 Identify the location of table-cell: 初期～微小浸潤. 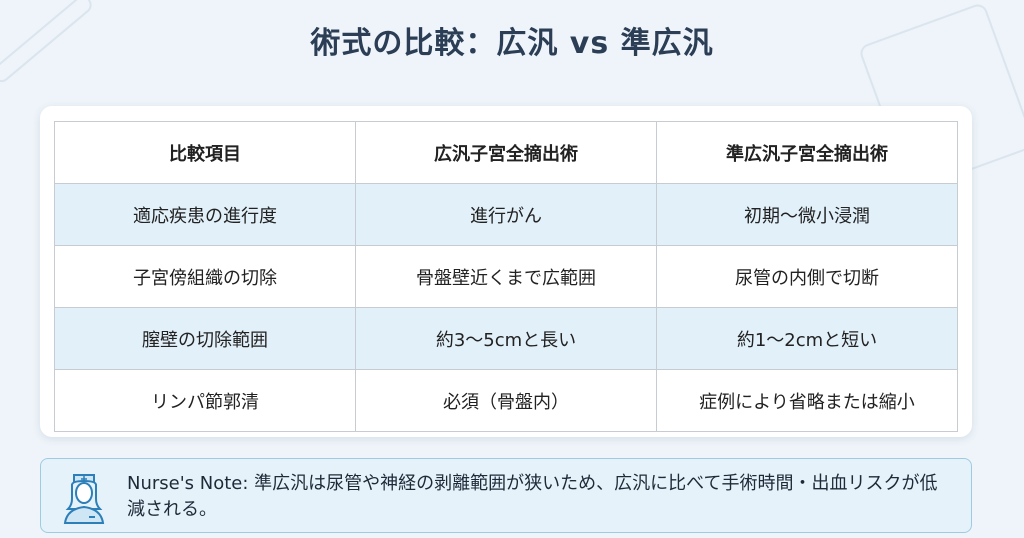
(807, 214).